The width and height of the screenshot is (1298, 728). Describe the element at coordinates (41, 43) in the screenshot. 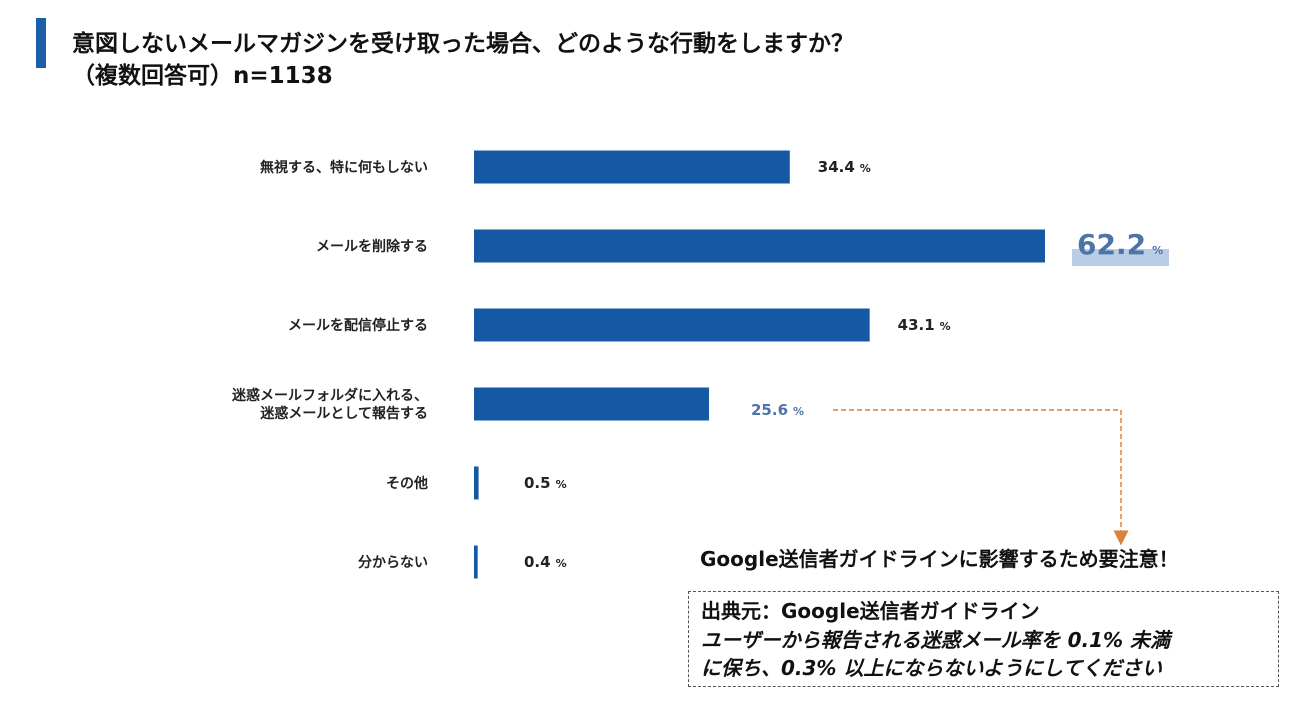

I see `title-accent-bar` at that location.